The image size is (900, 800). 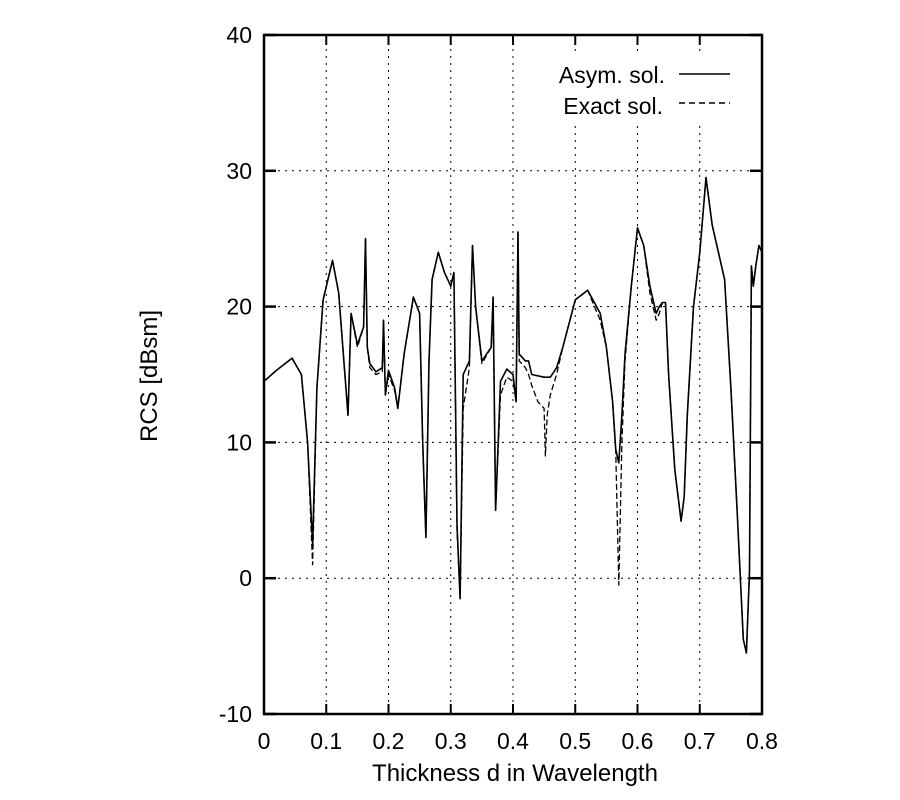 What do you see at coordinates (389, 741) in the screenshot?
I see `x-tick-label: 0.2` at bounding box center [389, 741].